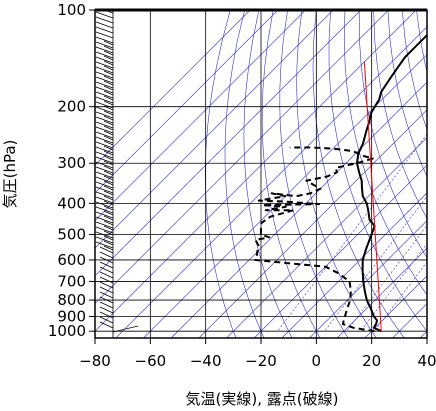 The image size is (436, 411). Describe the element at coordinates (67, 331) in the screenshot. I see `y-tick-label: 1000` at that location.